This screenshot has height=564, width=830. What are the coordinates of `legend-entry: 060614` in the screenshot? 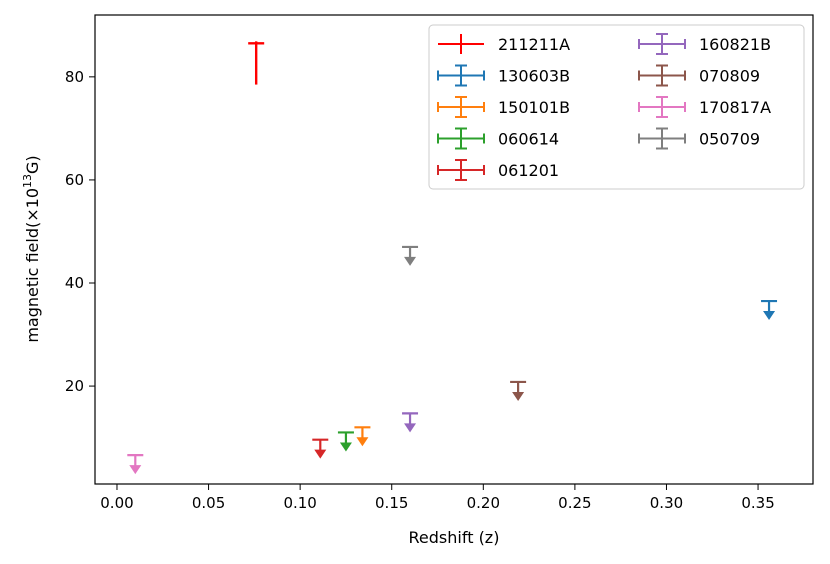 It's located at (498, 138).